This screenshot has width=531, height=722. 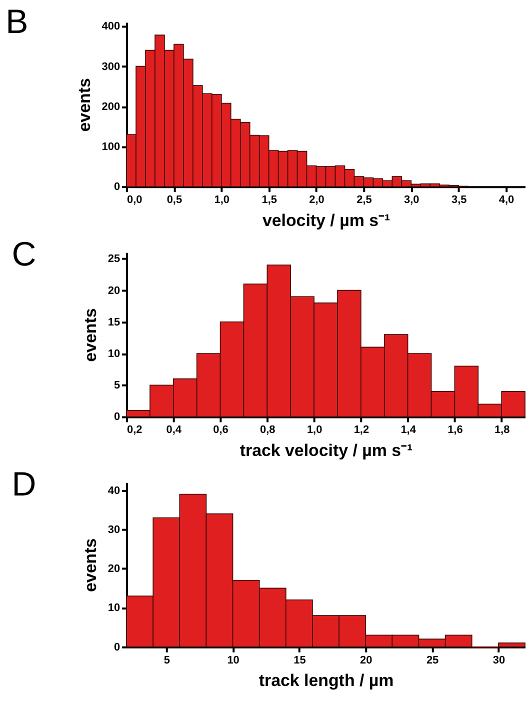 What do you see at coordinates (326, 680) in the screenshot?
I see `x-axis-title: track length / µm` at bounding box center [326, 680].